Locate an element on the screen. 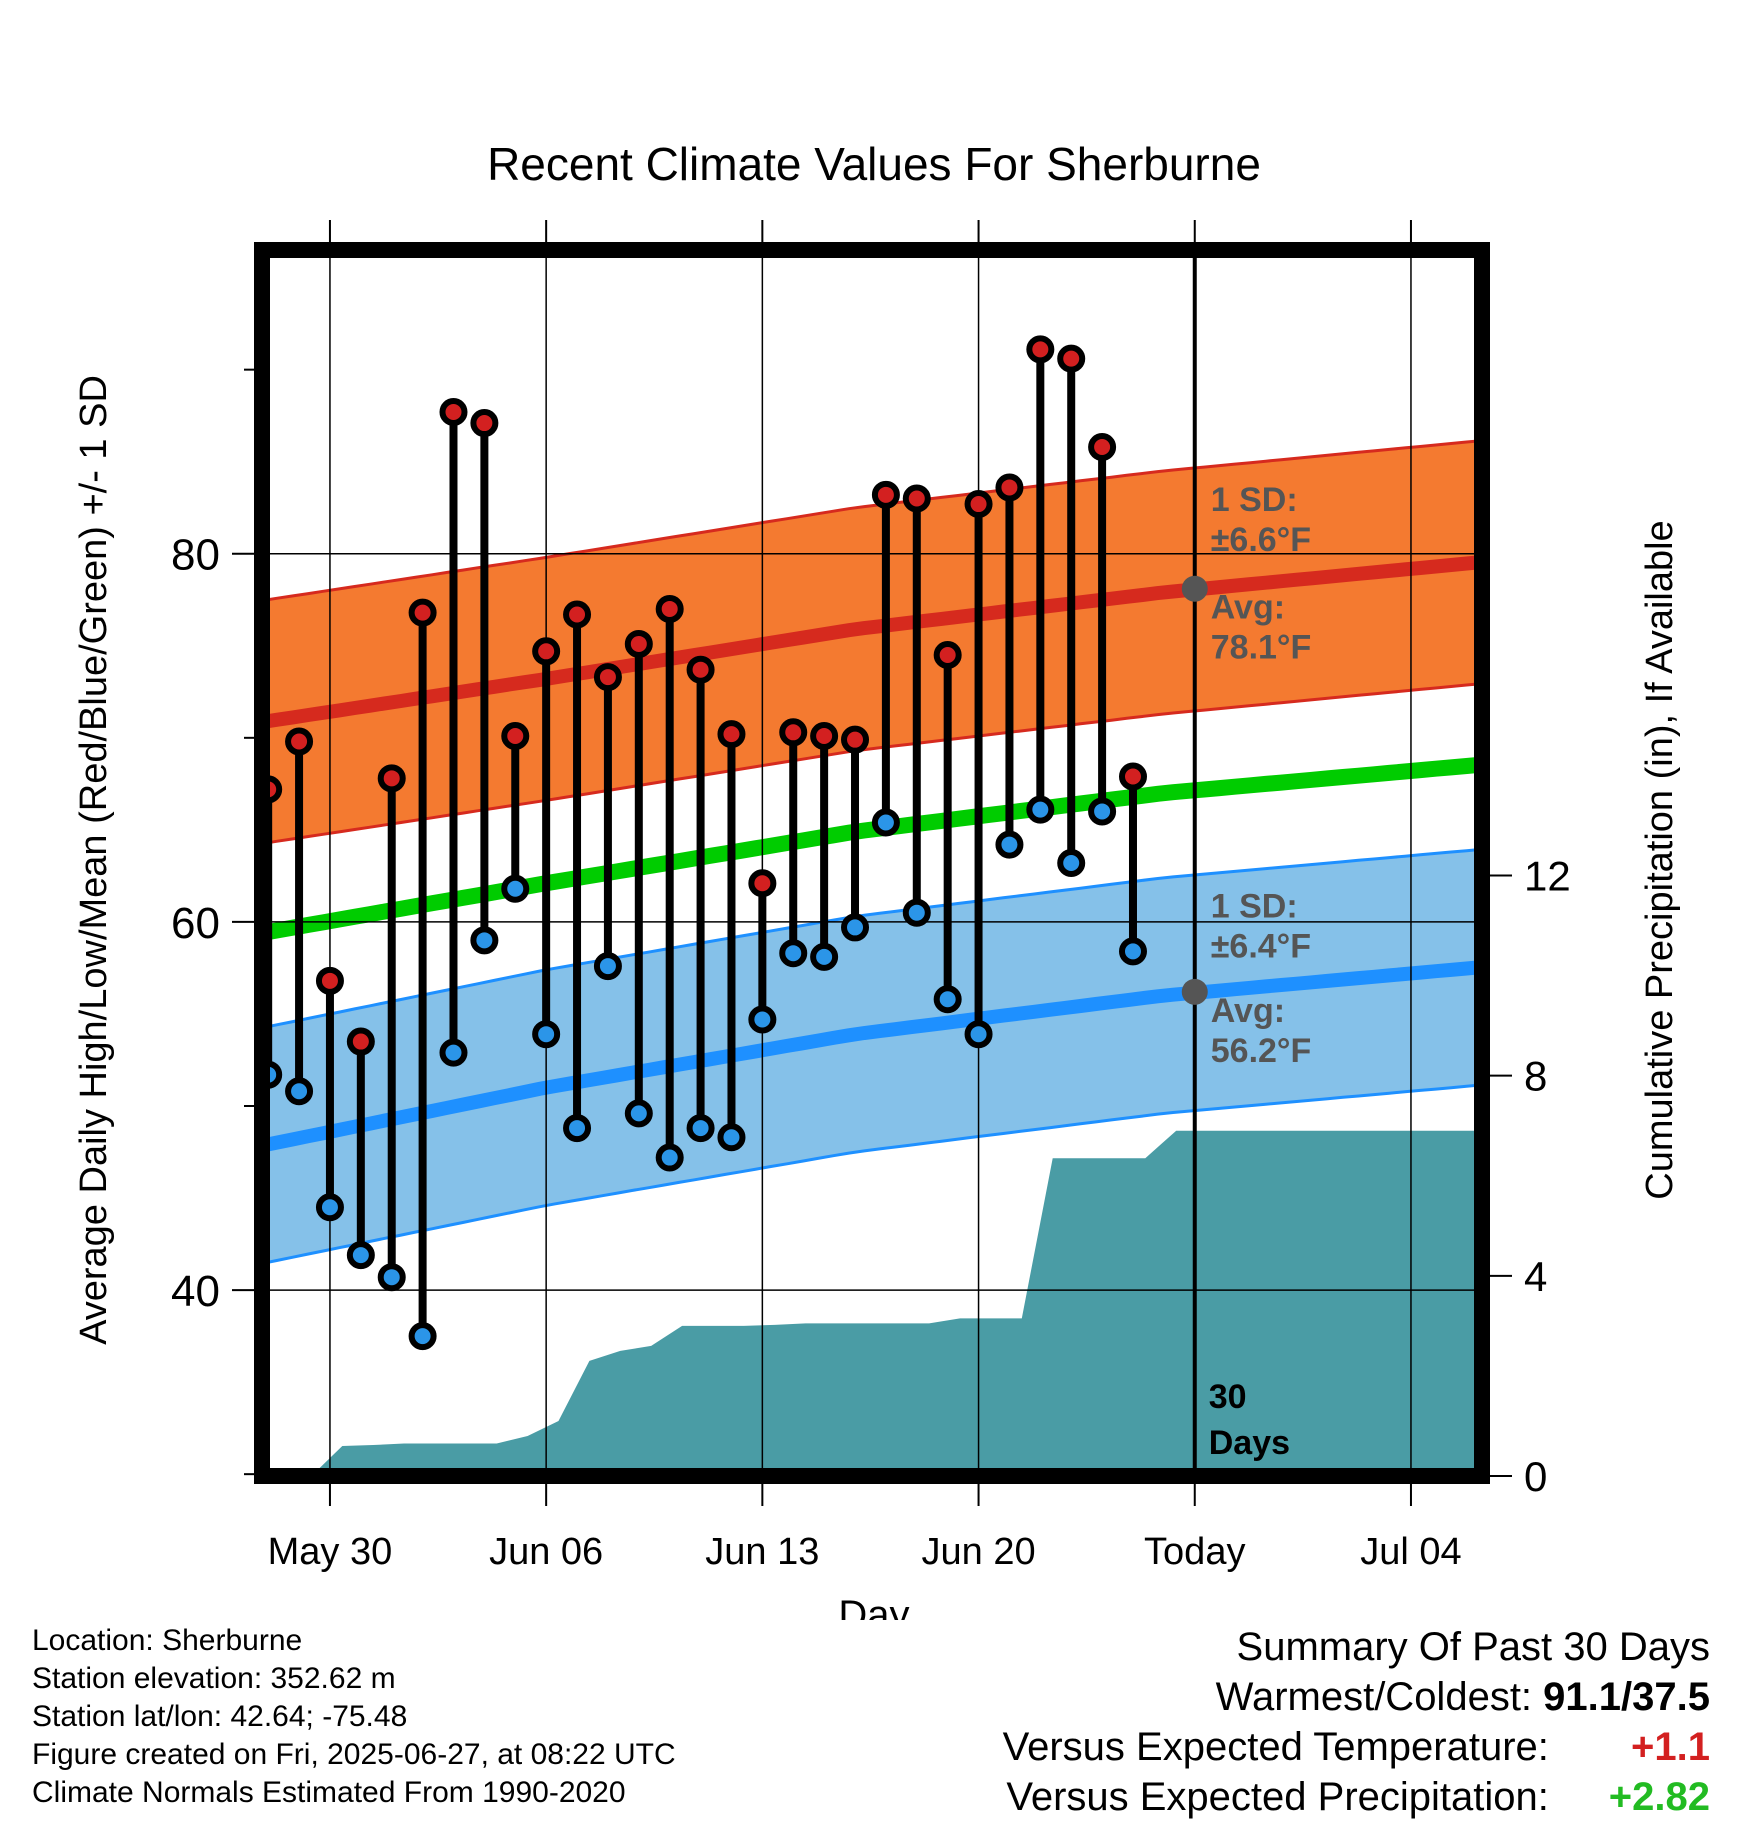 This screenshot has height=1828, width=1748. elevation-text: Station elevation: 352.62 m is located at coordinates (214, 1678).